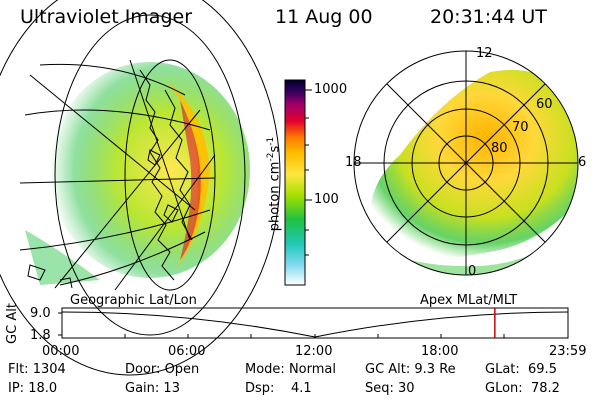 This screenshot has height=400, width=600. Describe the element at coordinates (143, 369) in the screenshot. I see `door-label: Door:` at that location.